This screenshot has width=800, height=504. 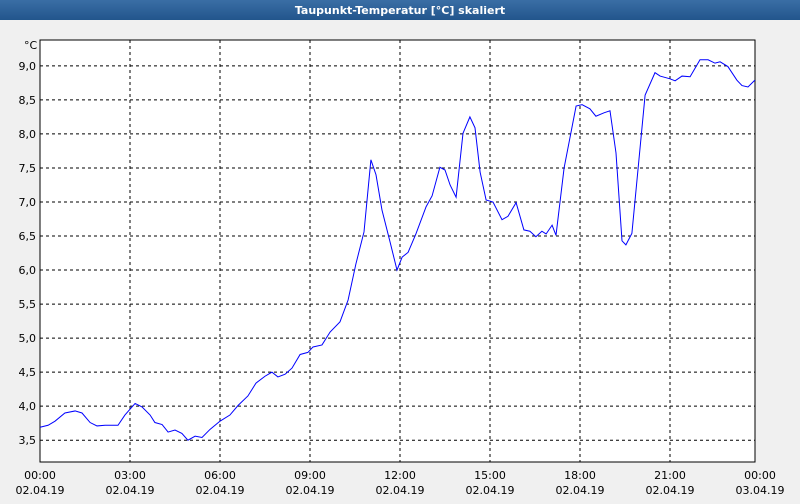 What do you see at coordinates (28, 406) in the screenshot?
I see `y-tick-label: 4,0` at bounding box center [28, 406].